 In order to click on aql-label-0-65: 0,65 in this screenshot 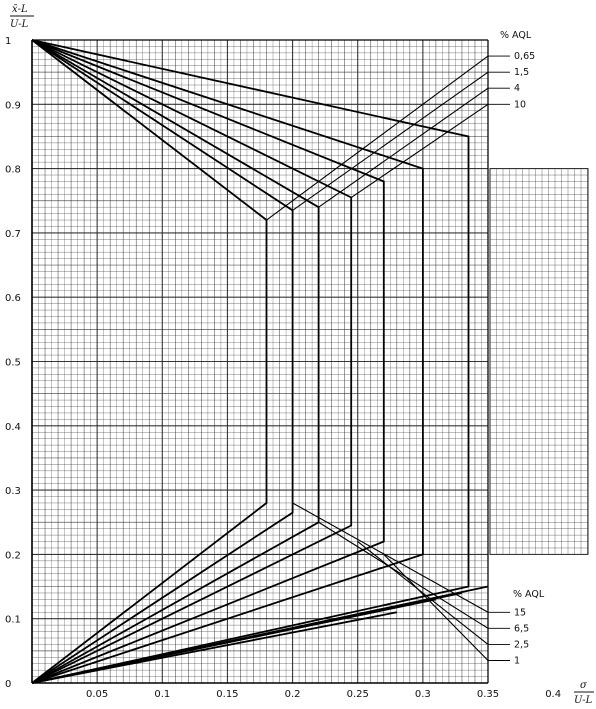, I will do `click(524, 56)`.